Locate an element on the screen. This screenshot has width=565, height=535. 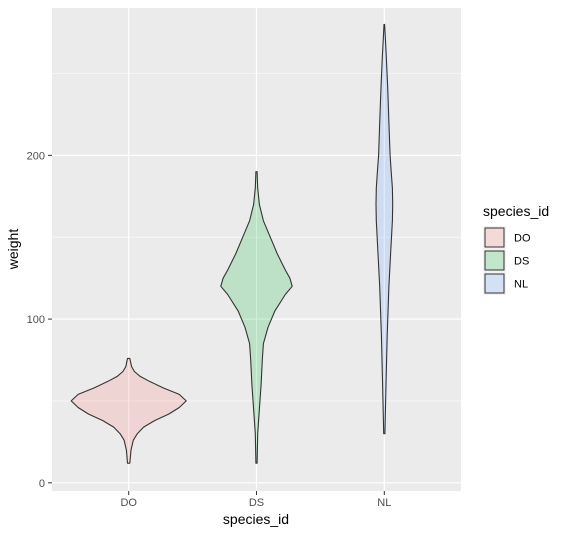
legend-label-do: DO is located at coordinates (522, 239).